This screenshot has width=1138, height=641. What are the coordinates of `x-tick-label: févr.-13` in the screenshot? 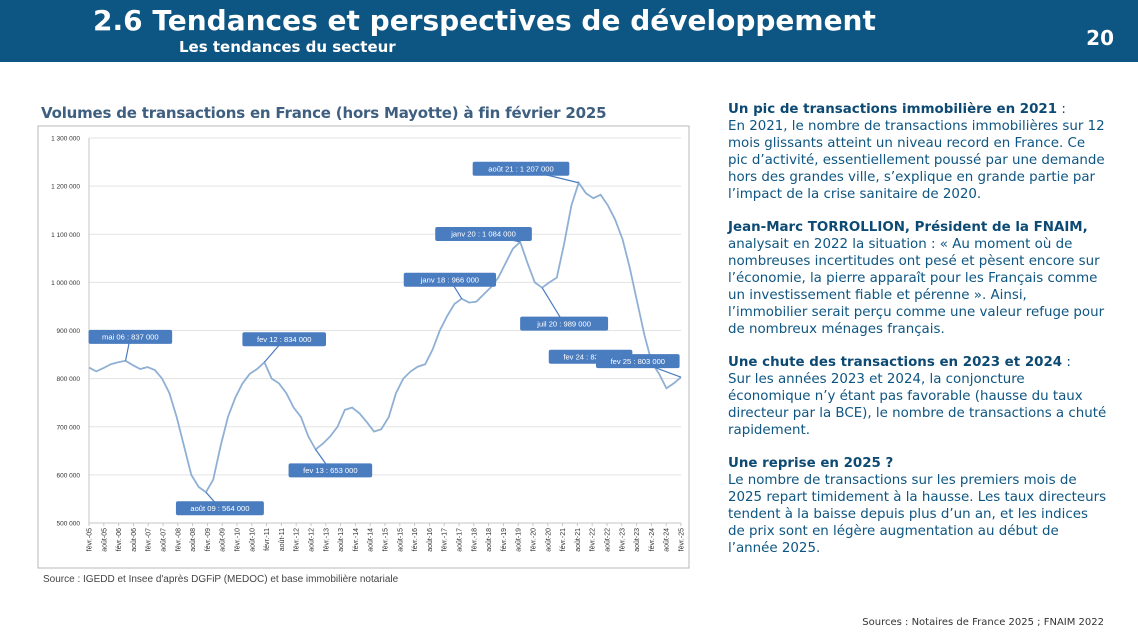 It's located at (326, 539).